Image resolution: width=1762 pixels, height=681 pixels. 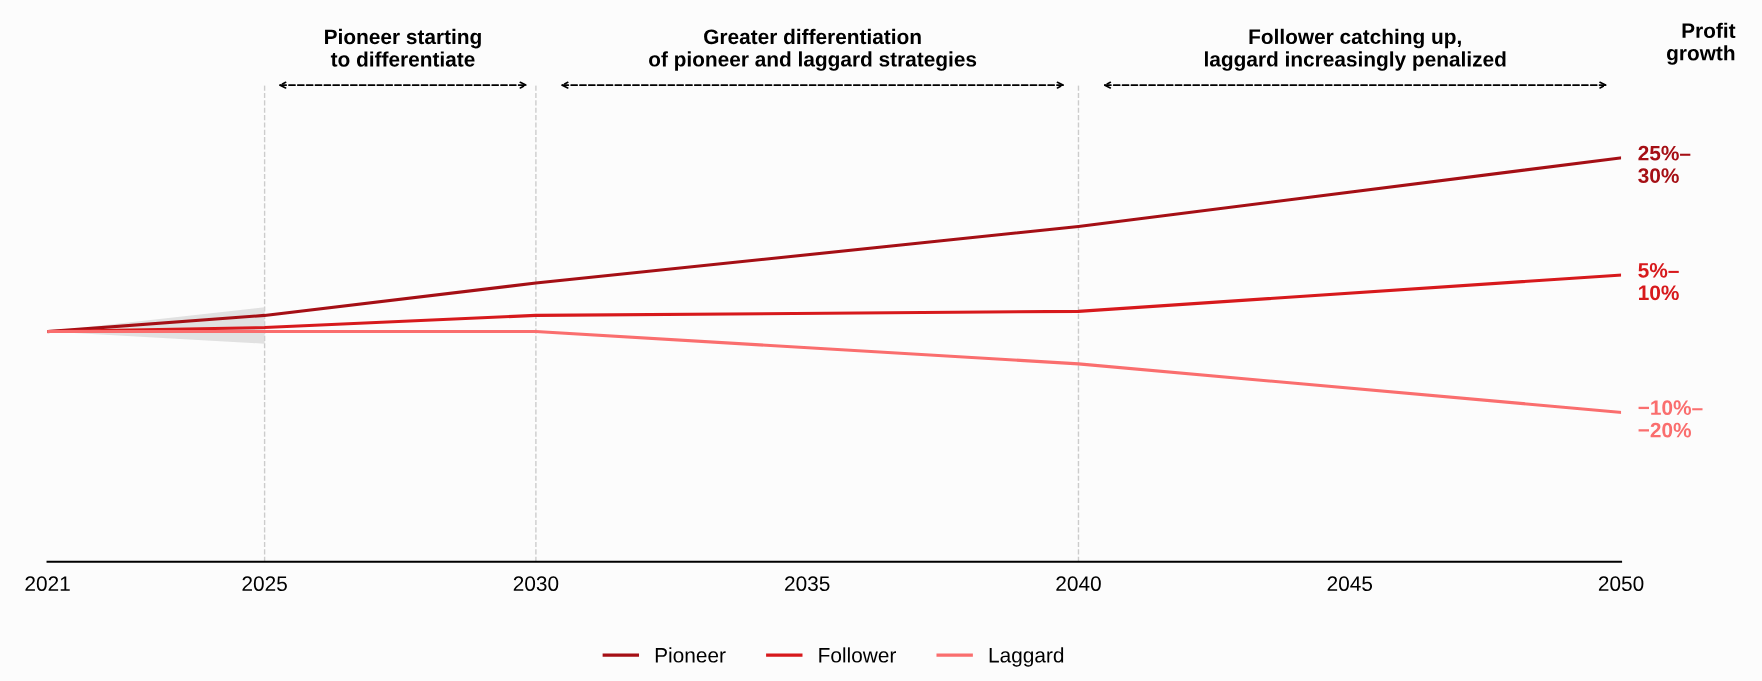 I want to click on x-tick-label: 2050, so click(x=1621, y=584).